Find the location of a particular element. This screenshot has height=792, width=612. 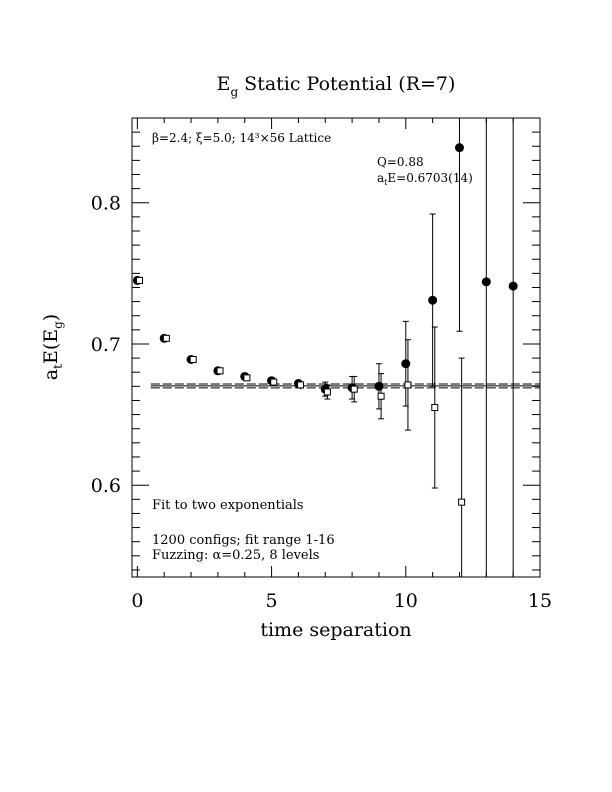

title-rest: Static Potential (R=7) is located at coordinates (346, 84).